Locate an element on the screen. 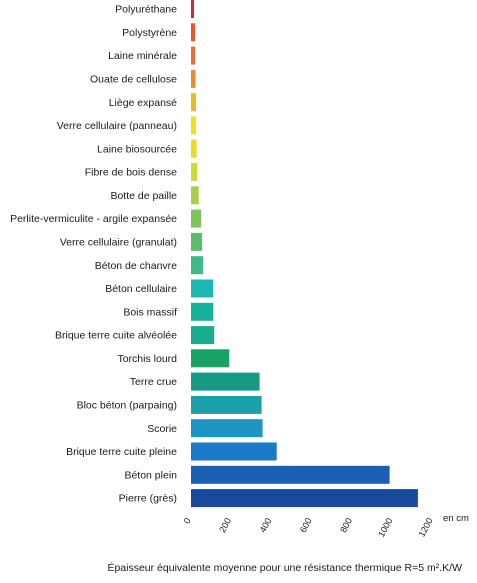 The width and height of the screenshot is (477, 583). category-label: Béton plein is located at coordinates (150, 475).